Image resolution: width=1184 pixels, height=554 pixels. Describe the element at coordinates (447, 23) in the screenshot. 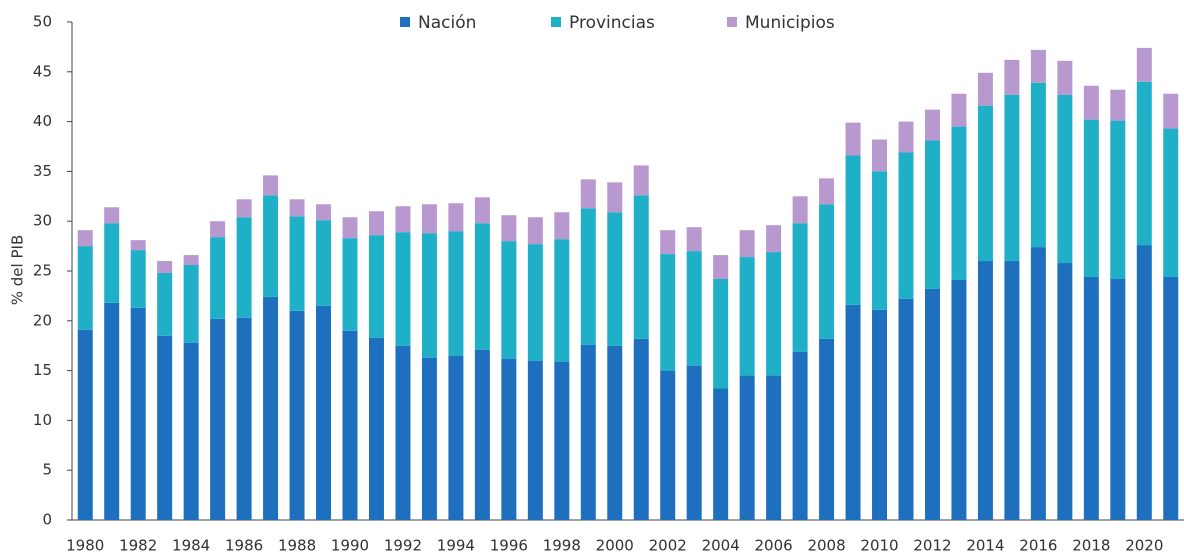

I see `legend-label: Nación` at that location.